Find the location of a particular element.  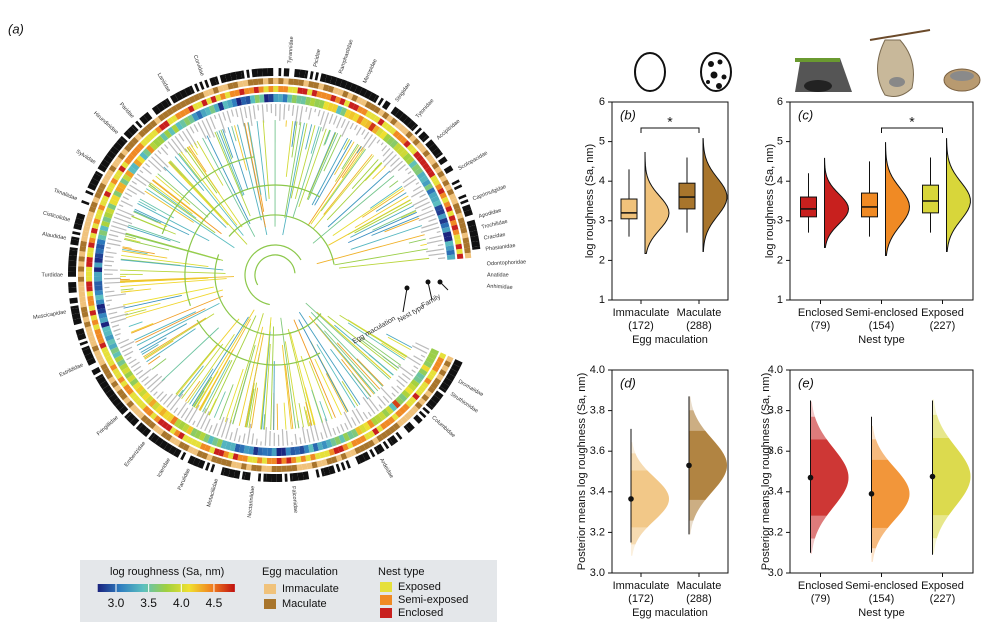

family-label: Scolopacidae is located at coordinates (473, 161).